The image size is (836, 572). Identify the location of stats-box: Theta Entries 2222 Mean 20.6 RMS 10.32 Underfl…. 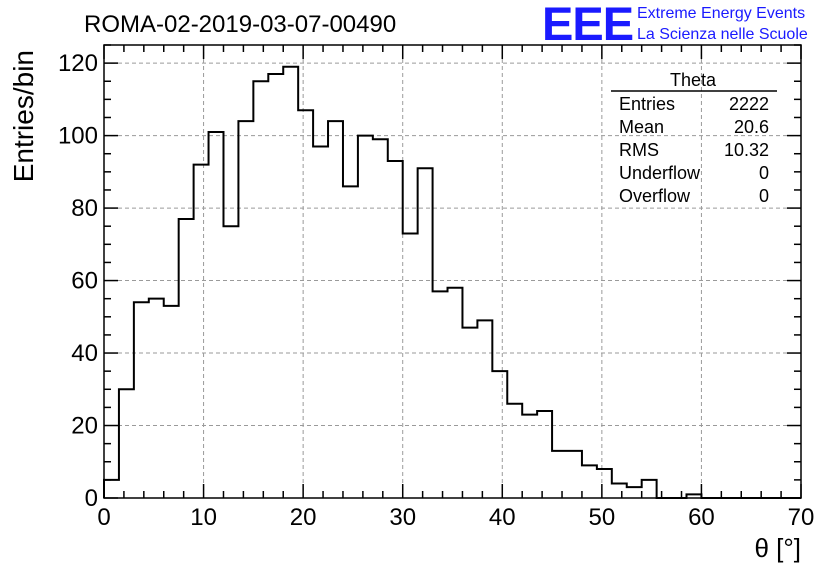
(694, 138).